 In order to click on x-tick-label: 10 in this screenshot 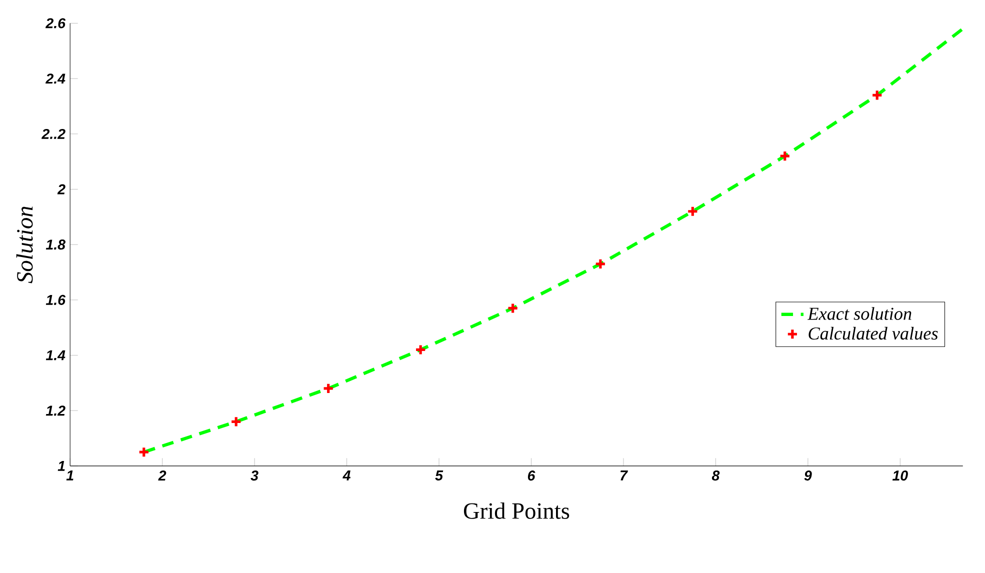, I will do `click(900, 475)`.